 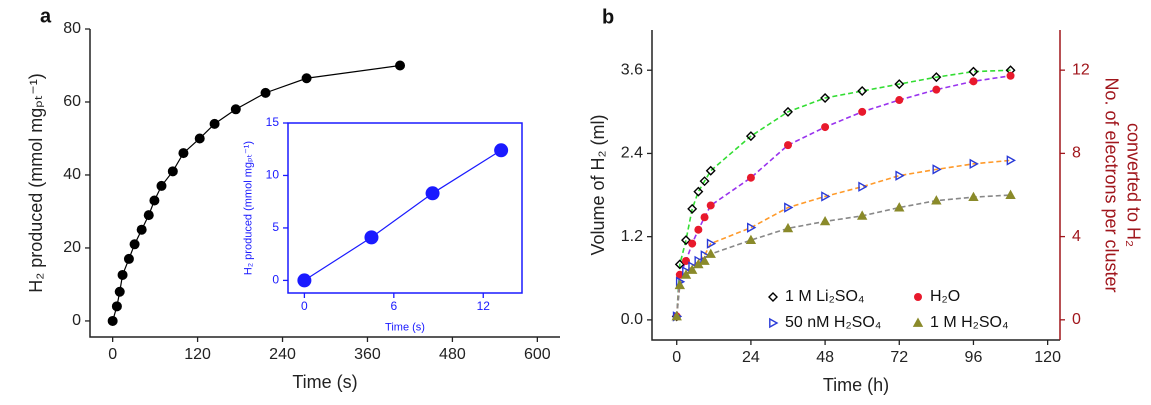 I want to click on y-tick-label: 40, so click(x=72, y=174).